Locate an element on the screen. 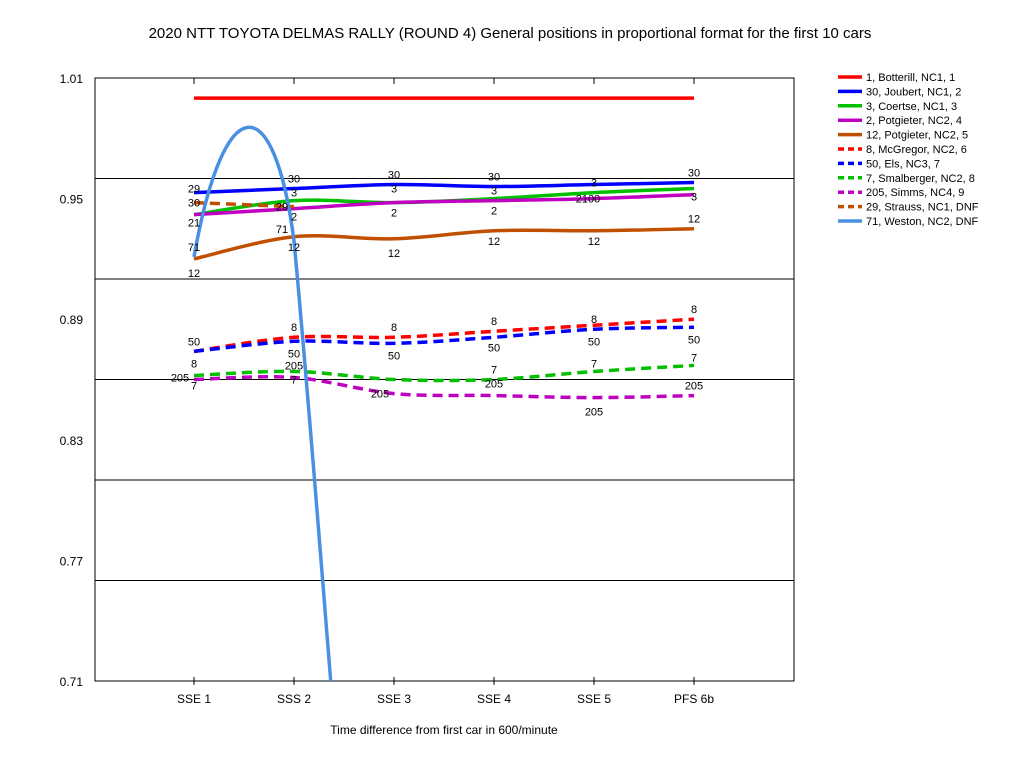  legend-label: 205, Simms, NC4, 9 is located at coordinates (915, 193).